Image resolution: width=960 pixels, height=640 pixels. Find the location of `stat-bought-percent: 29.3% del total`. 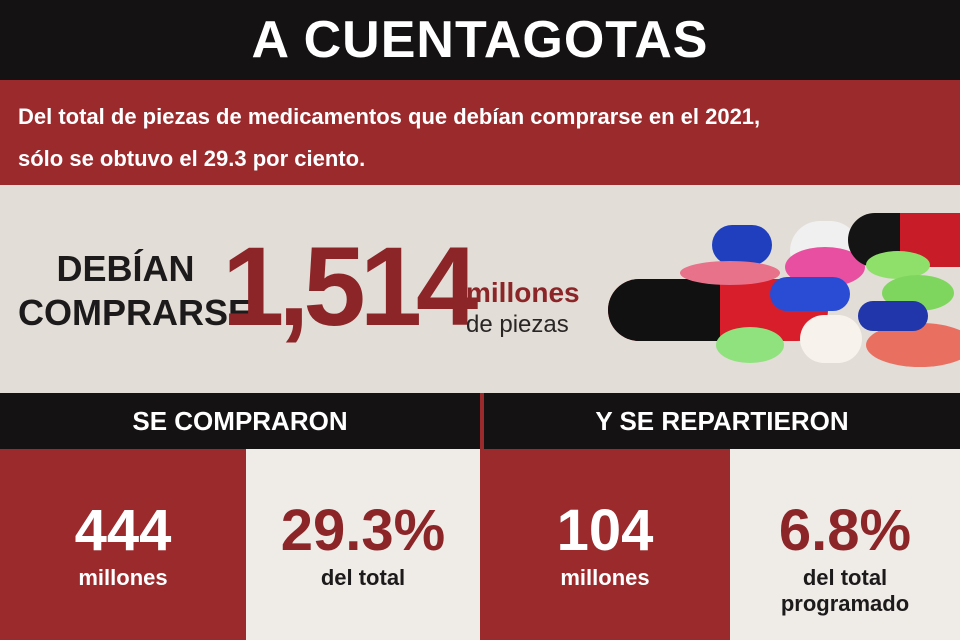

stat-bought-percent: 29.3% del total is located at coordinates (363, 544).